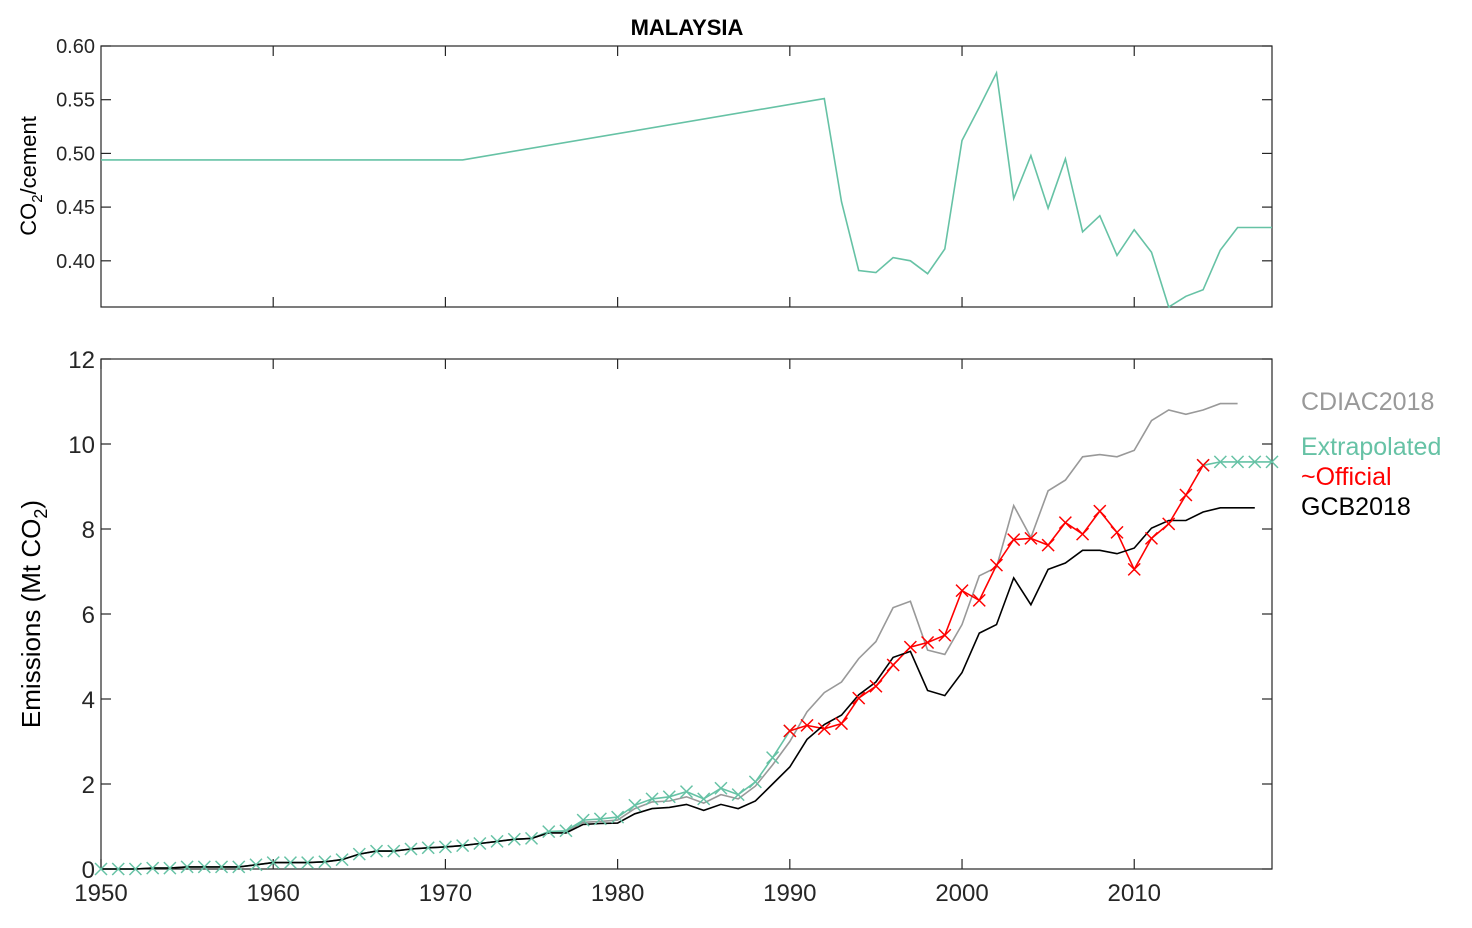 This screenshot has height=928, width=1472. What do you see at coordinates (687, 27) in the screenshot?
I see `chart-title: MALAYSIA` at bounding box center [687, 27].